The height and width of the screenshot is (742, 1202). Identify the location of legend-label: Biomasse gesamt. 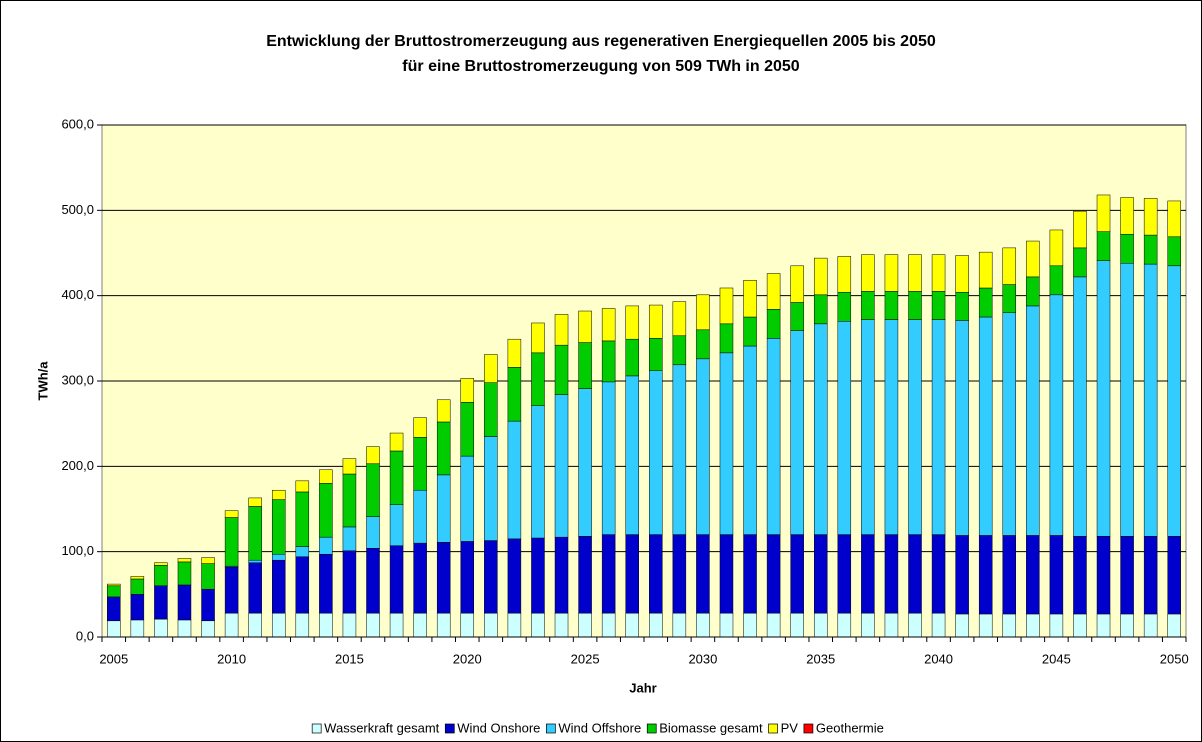
(711, 727).